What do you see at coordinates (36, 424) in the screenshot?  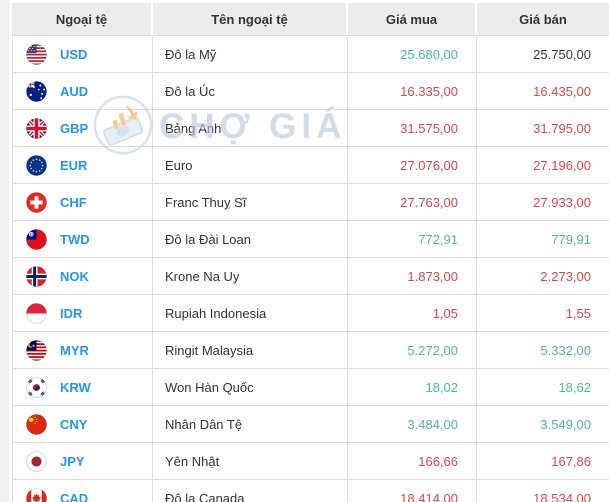 I see `flag-cny-icon` at bounding box center [36, 424].